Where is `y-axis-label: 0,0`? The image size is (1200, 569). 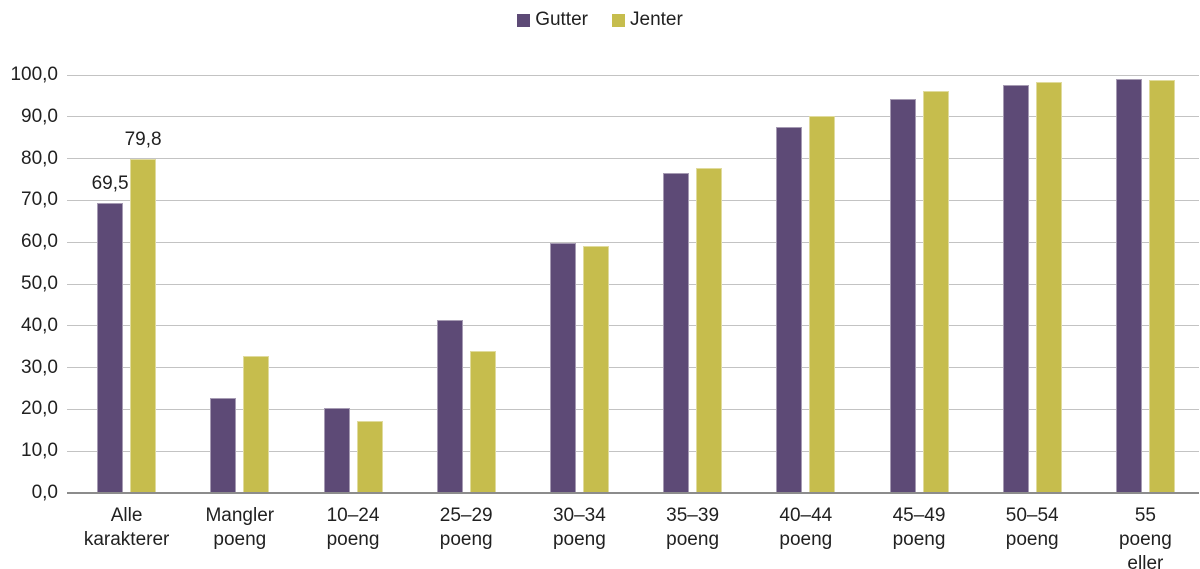
y-axis-label: 0,0 is located at coordinates (44, 492).